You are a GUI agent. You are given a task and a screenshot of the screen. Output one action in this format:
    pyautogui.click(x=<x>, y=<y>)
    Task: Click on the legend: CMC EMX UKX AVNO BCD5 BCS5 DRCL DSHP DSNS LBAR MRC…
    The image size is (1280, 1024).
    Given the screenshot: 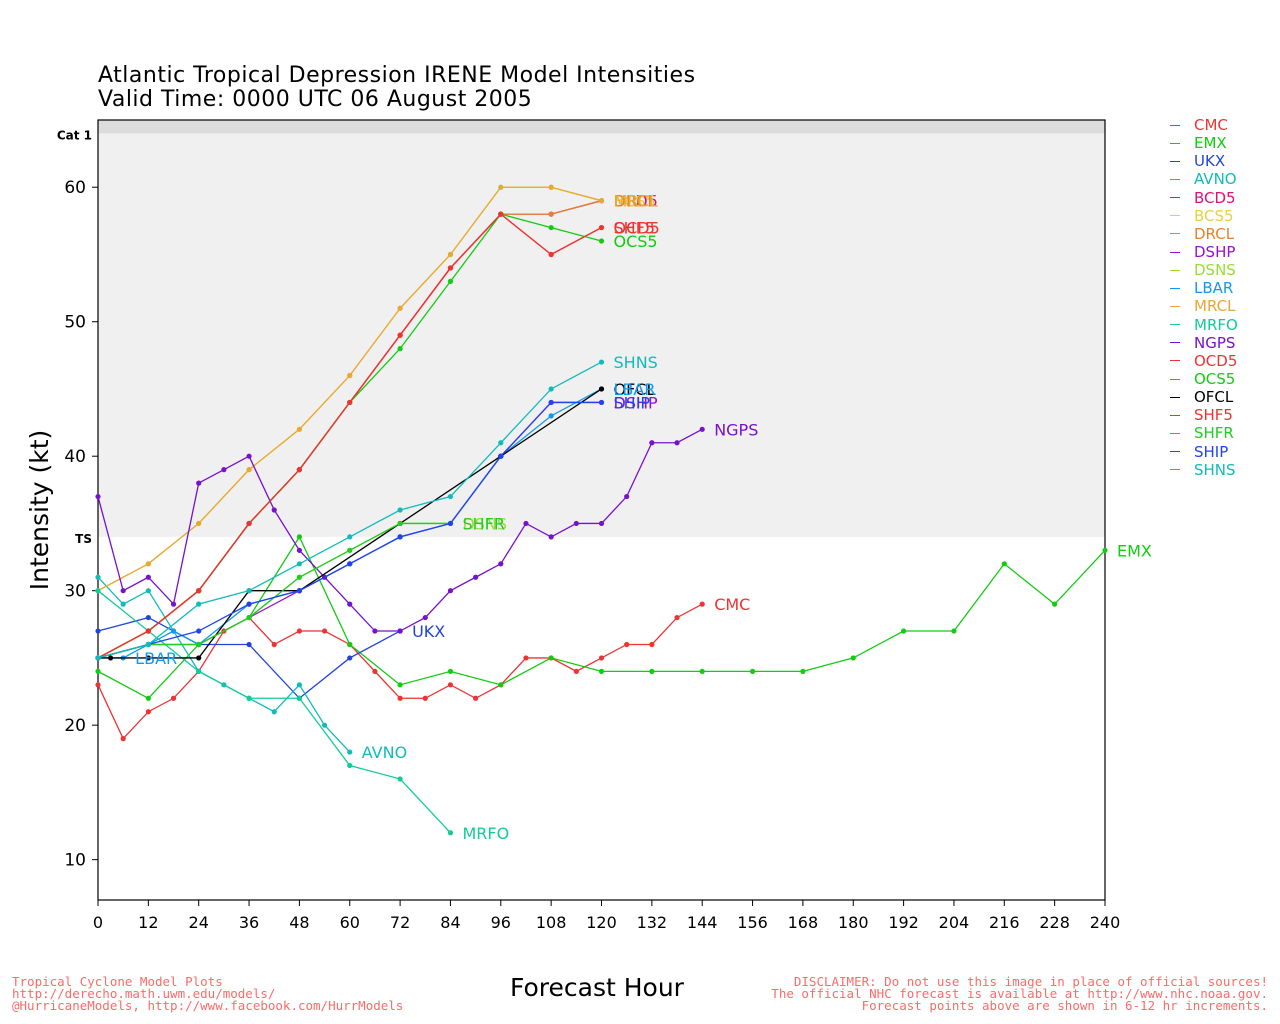 What is the action you would take?
    pyautogui.click(x=1204, y=297)
    